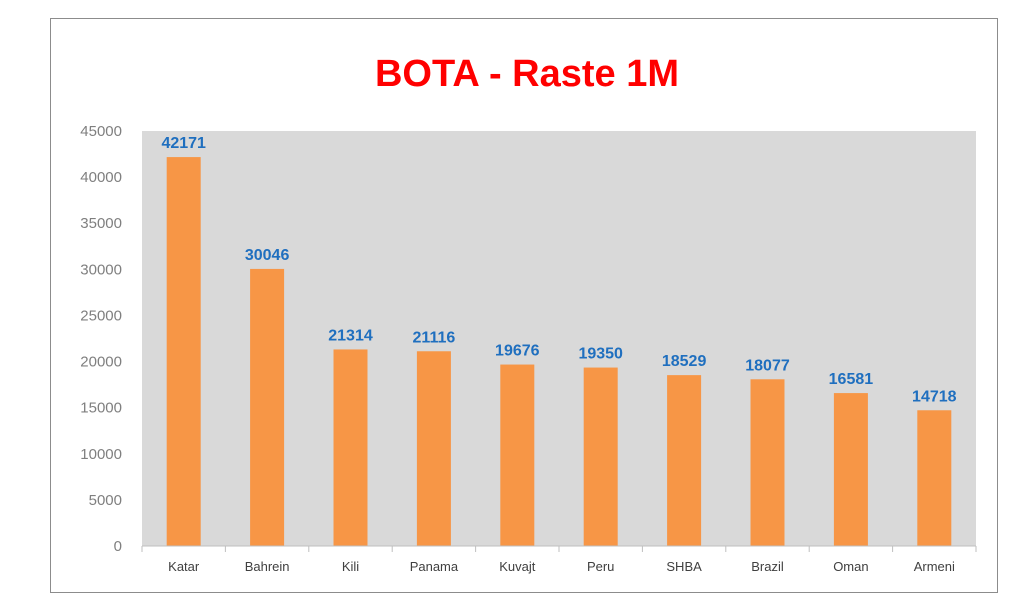 This screenshot has height=611, width=1024. Describe the element at coordinates (934, 396) in the screenshot. I see `data-label: 14718` at that location.